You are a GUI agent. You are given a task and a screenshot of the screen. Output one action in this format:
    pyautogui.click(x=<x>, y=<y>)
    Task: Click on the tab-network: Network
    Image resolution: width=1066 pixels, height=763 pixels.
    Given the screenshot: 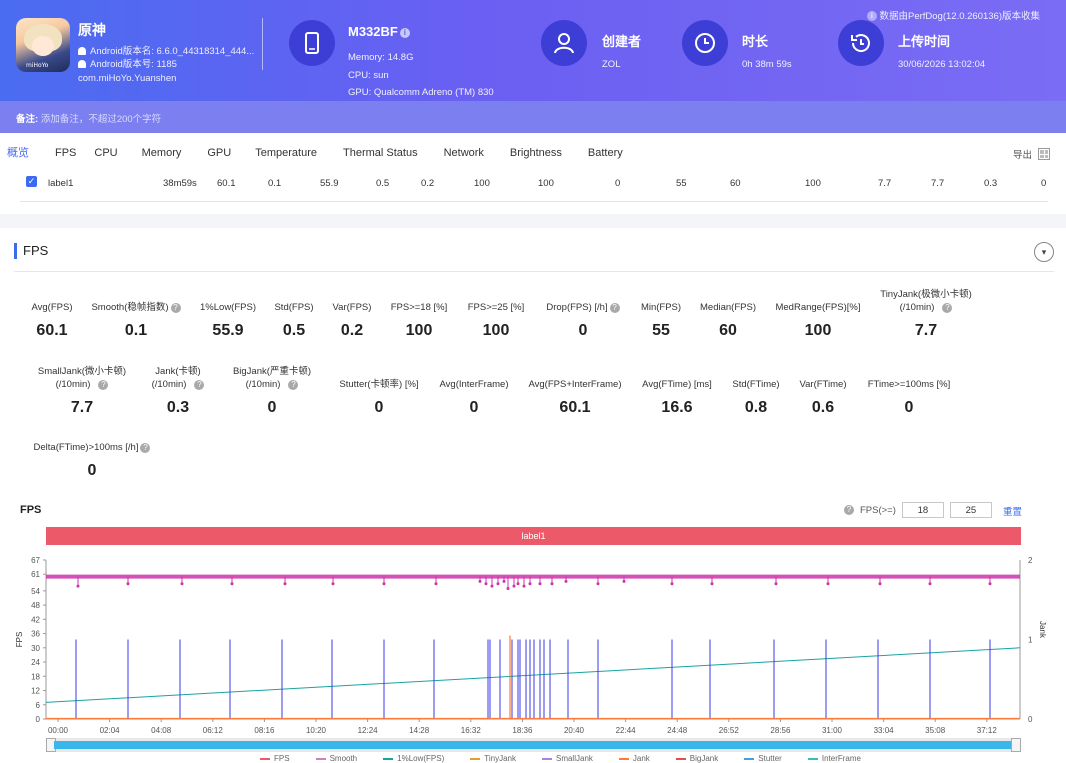 What is the action you would take?
    pyautogui.click(x=463, y=153)
    